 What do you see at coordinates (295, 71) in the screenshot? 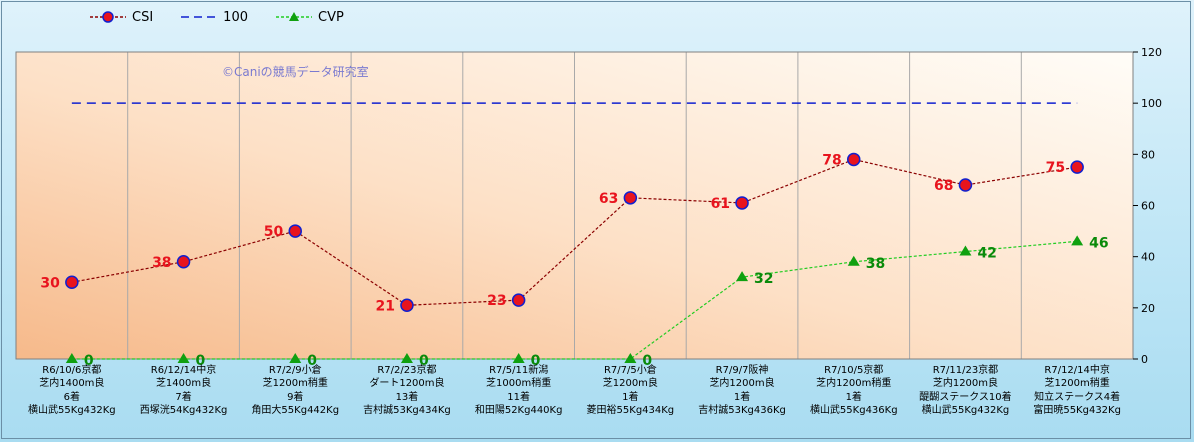
I see `watermark-text: ©Caniの競馬データ研究室` at bounding box center [295, 71].